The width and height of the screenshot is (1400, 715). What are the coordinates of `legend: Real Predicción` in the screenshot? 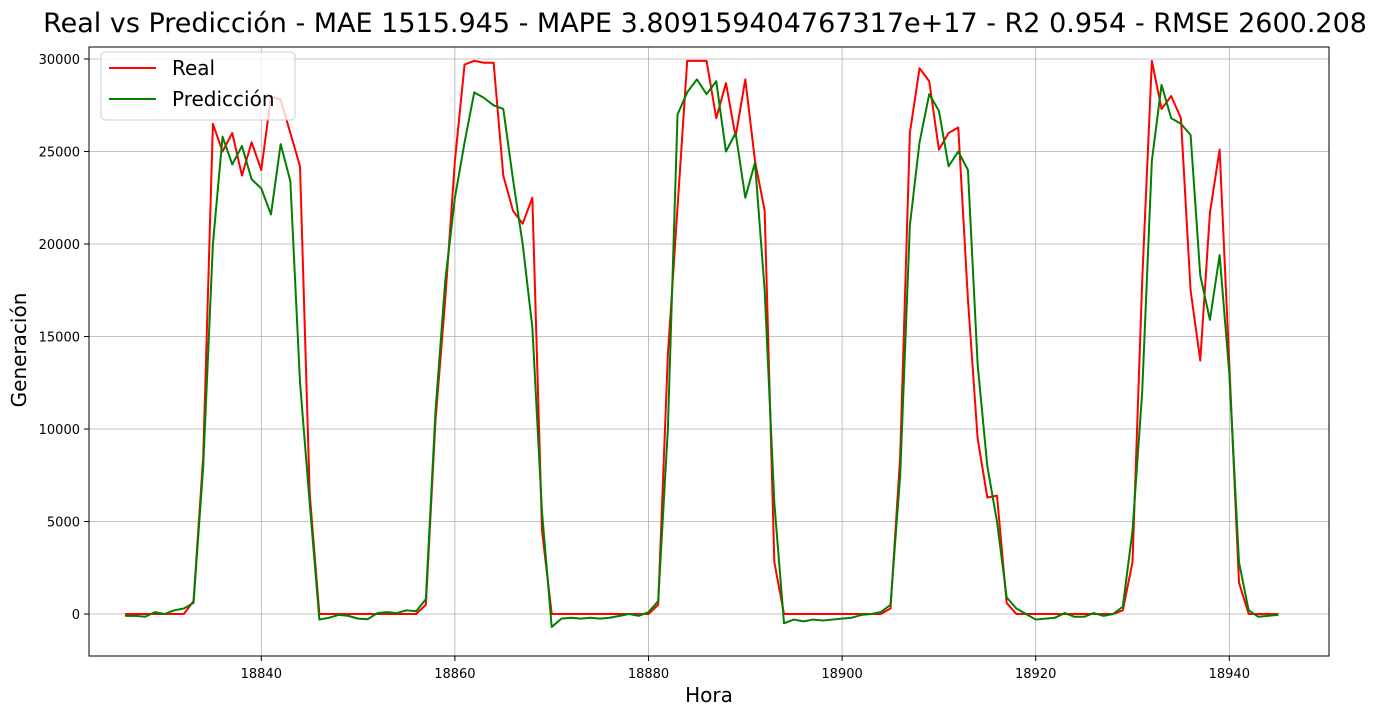 It's located at (198, 86).